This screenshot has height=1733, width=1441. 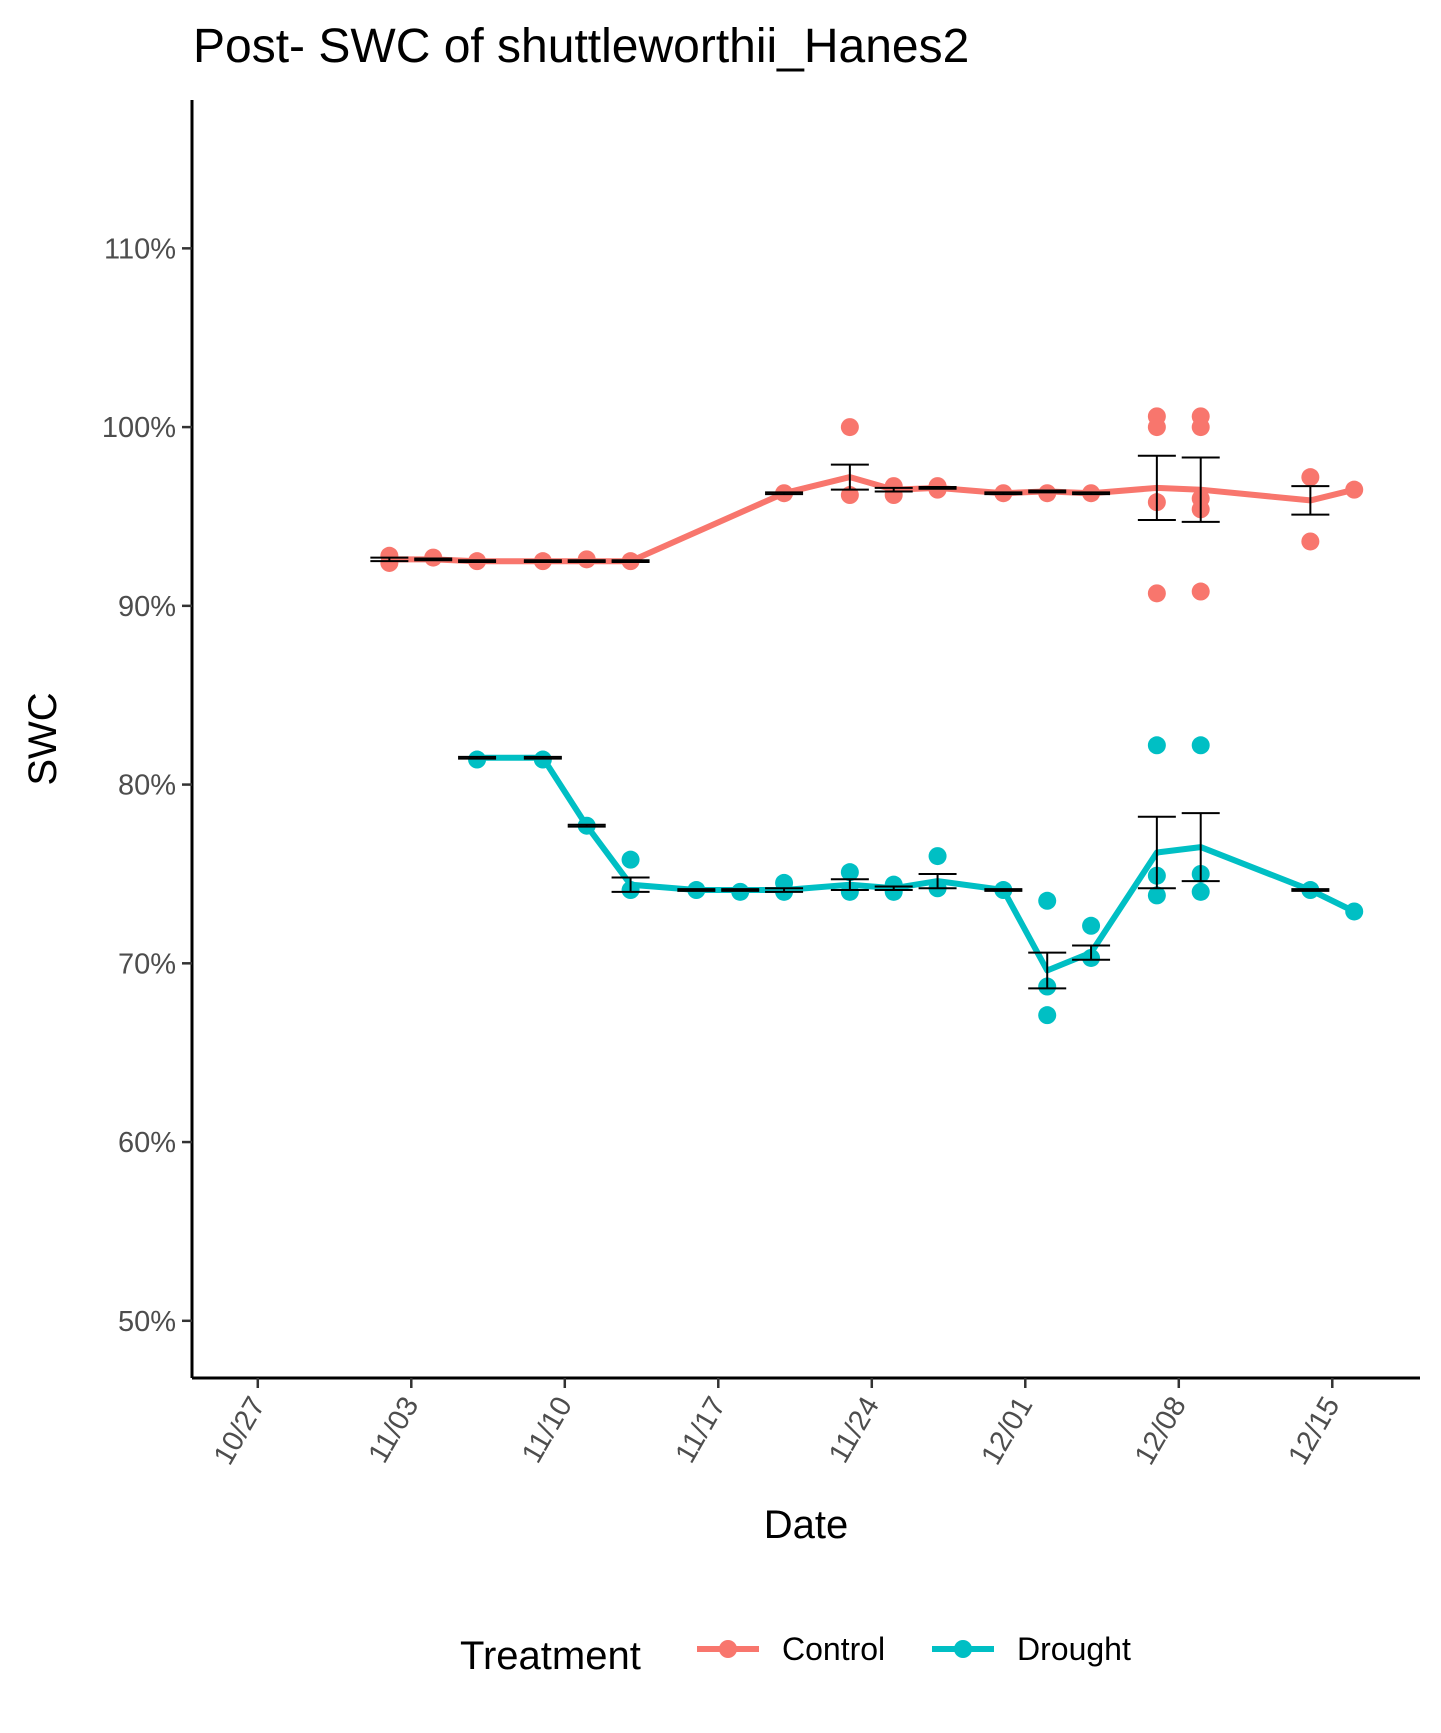 What do you see at coordinates (914, 1649) in the screenshot?
I see `legend-items: Control Drought` at bounding box center [914, 1649].